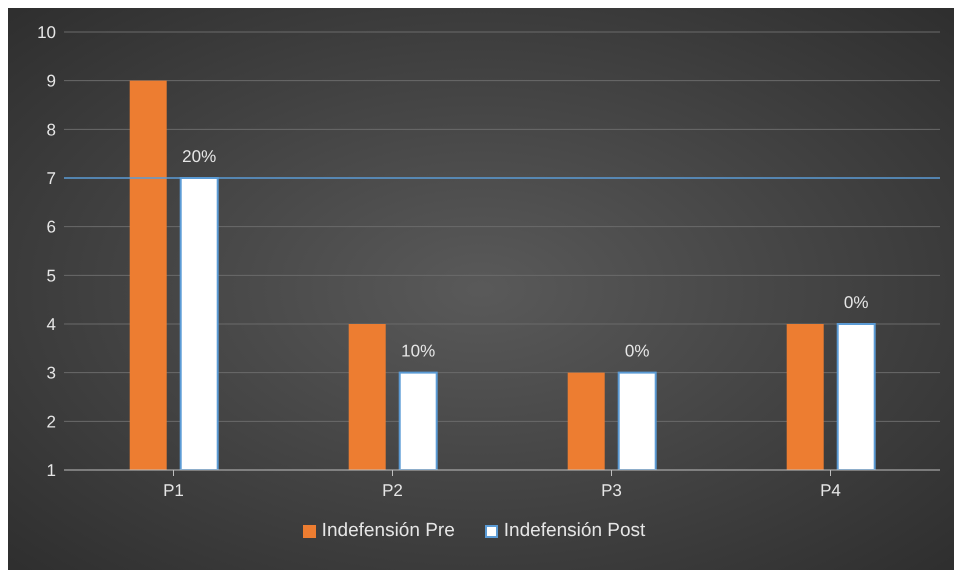 The image size is (962, 578). What do you see at coordinates (611, 490) in the screenshot?
I see `x-tick-label: P3` at bounding box center [611, 490].